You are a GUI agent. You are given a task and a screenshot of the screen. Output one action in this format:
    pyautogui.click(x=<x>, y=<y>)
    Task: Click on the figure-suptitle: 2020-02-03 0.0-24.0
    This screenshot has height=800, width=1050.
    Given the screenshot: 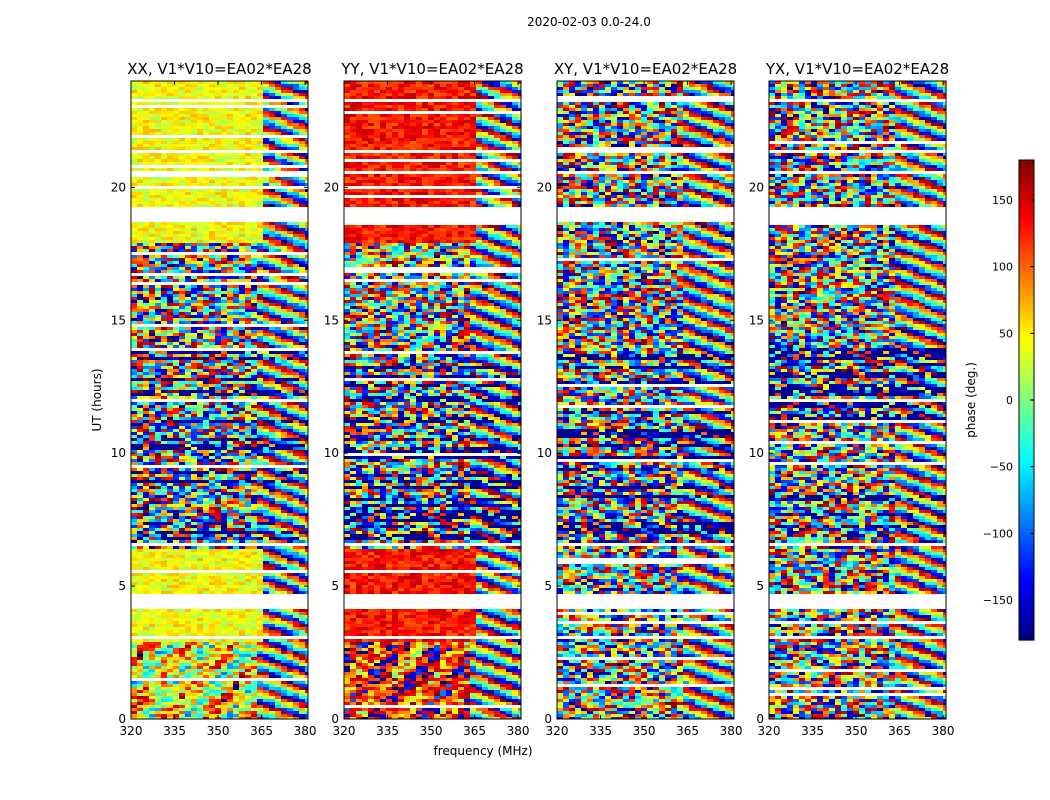 What is the action you would take?
    pyautogui.click(x=589, y=22)
    